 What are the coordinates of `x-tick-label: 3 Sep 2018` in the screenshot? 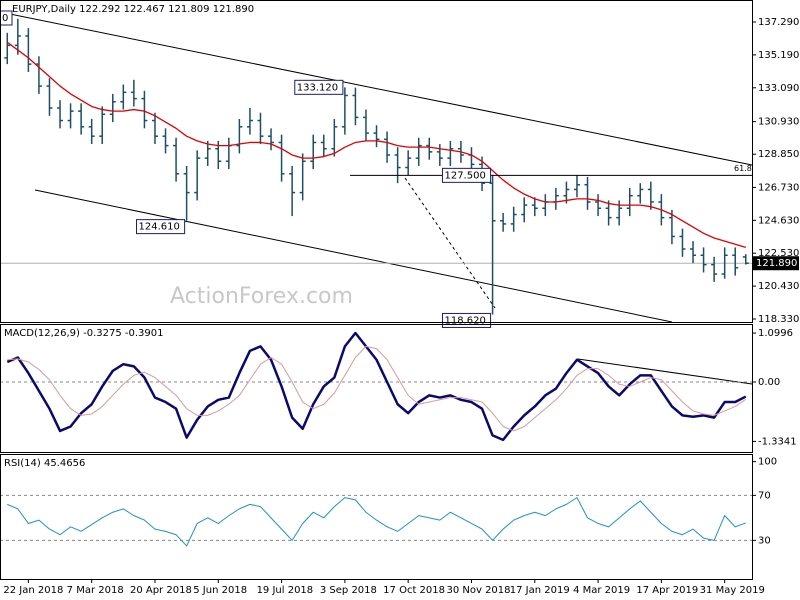 It's located at (348, 590).